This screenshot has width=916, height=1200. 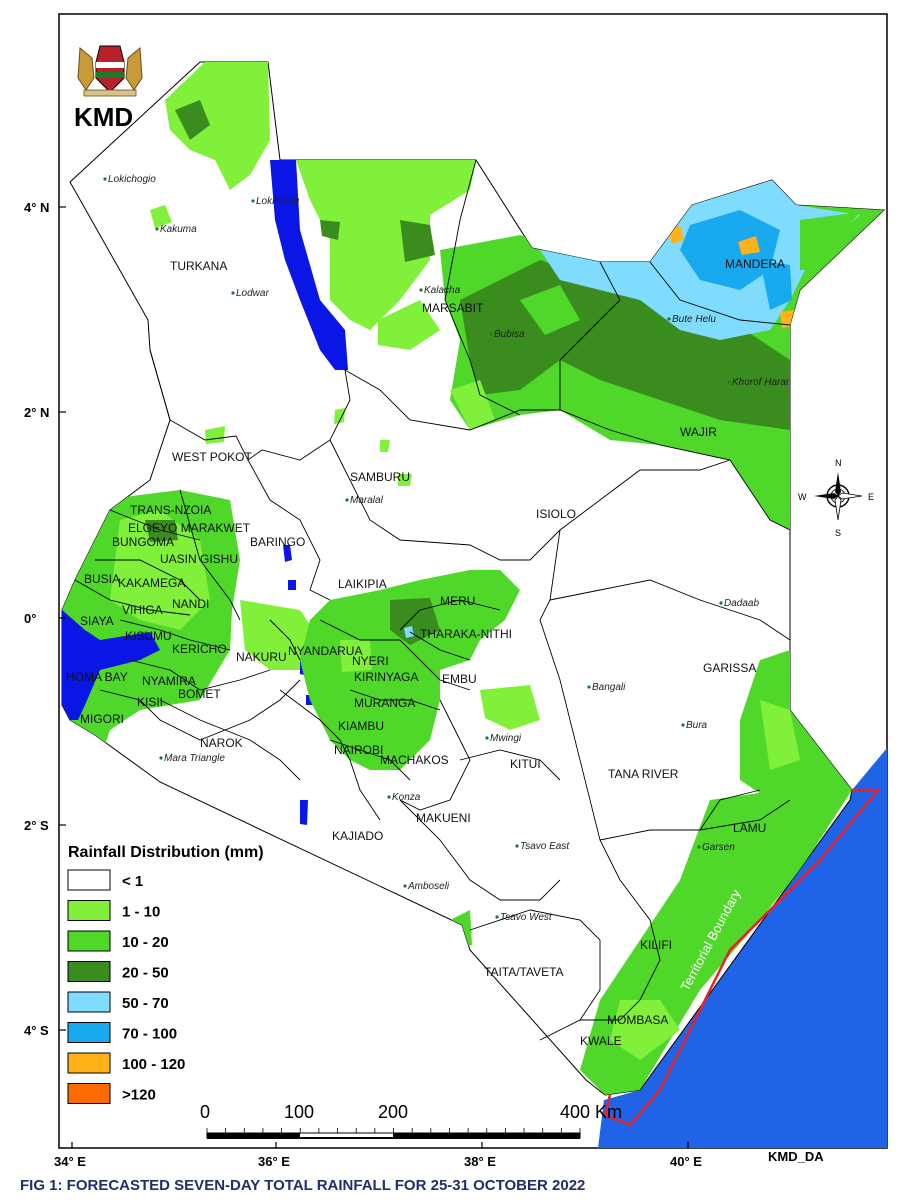 What do you see at coordinates (103, 117) in the screenshot?
I see `org-logo-text: KMD` at bounding box center [103, 117].